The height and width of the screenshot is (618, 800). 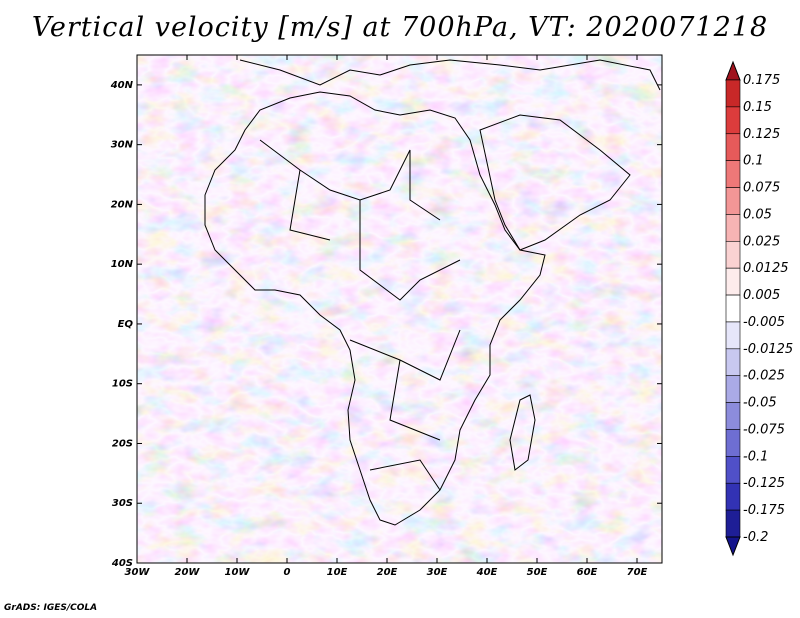 I want to click on colorbar-label: -0.175, so click(x=764, y=510).